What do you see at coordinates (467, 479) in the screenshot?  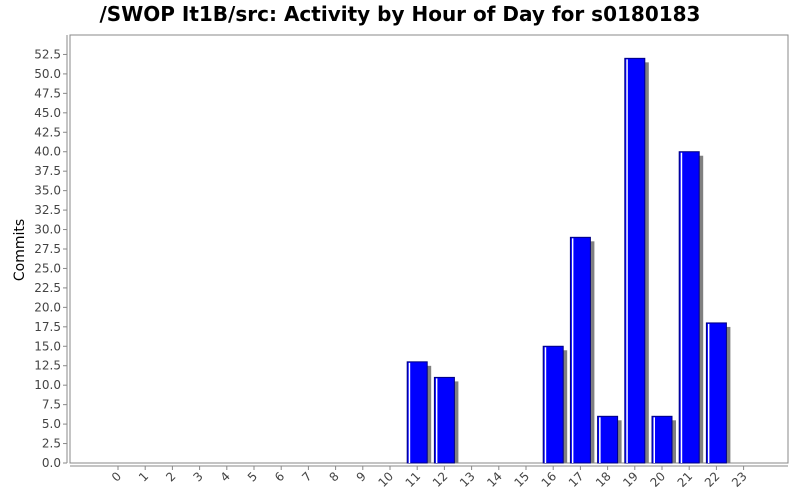 I see `x-tick-label: 13` at bounding box center [467, 479].